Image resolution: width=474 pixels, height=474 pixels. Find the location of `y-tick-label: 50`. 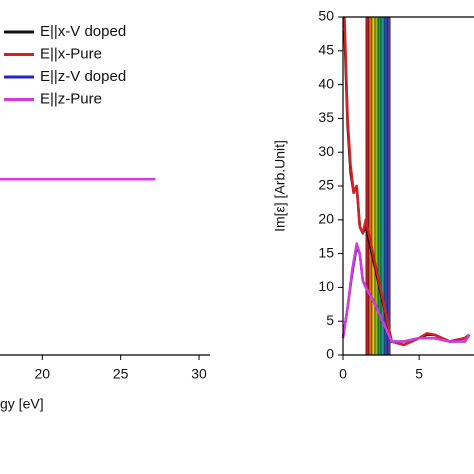

y-tick-label: 50 is located at coordinates (326, 16).